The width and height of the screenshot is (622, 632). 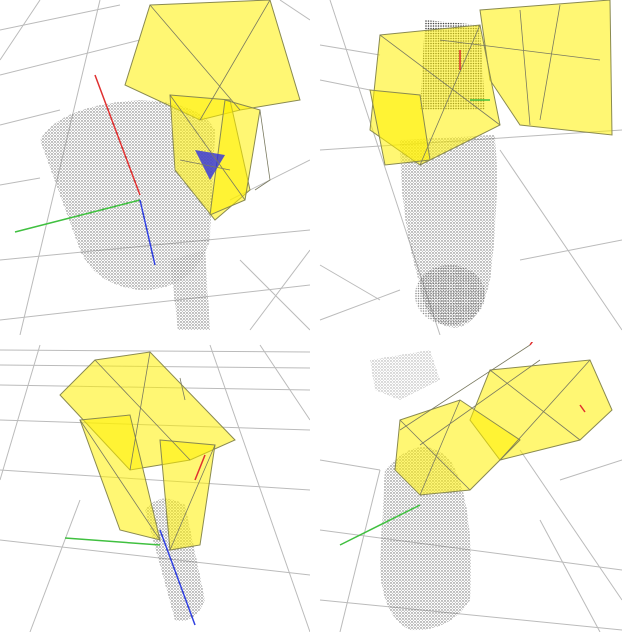 I want to click on contact, so click(x=210, y=165).